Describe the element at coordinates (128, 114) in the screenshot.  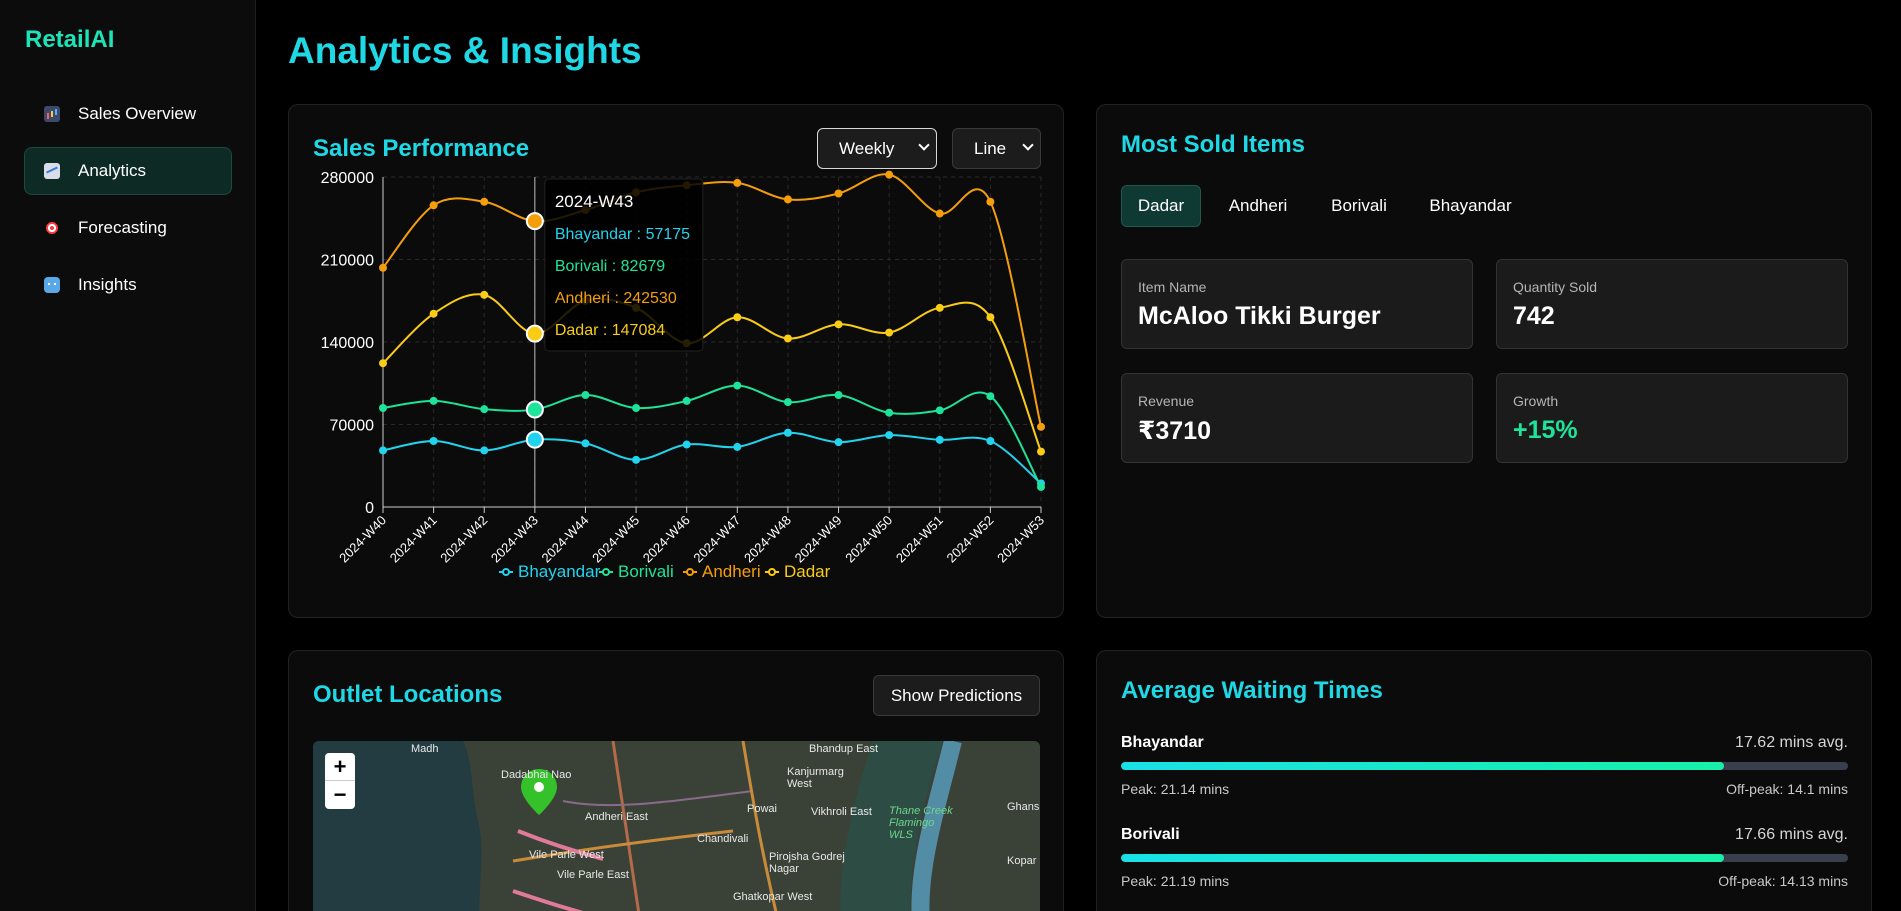
I see `sidebar-item-sales-overview: Sales Overview` at that location.